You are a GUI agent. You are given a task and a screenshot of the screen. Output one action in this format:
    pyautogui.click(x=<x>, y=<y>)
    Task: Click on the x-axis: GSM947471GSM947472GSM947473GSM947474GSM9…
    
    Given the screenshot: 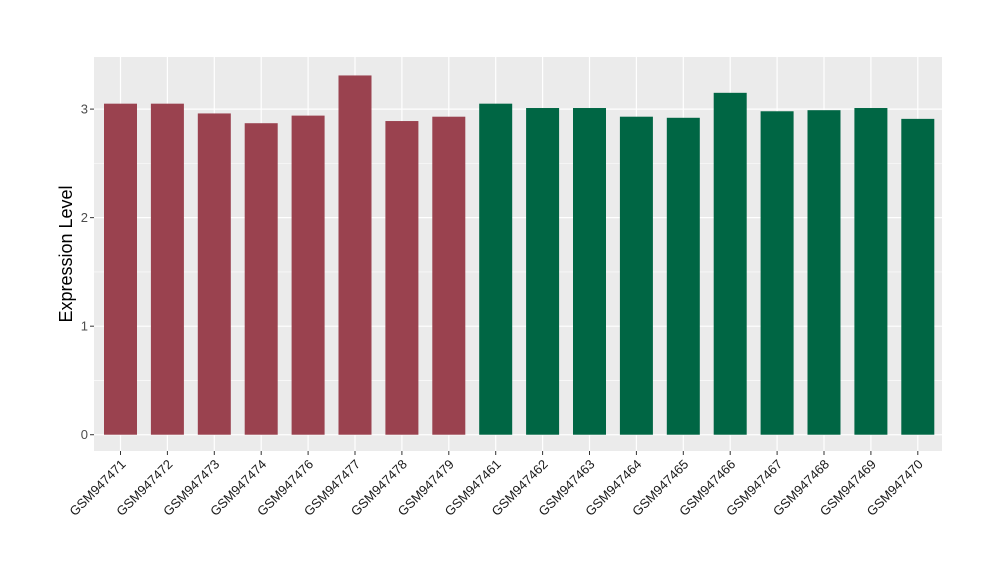 What is the action you would take?
    pyautogui.click(x=496, y=485)
    